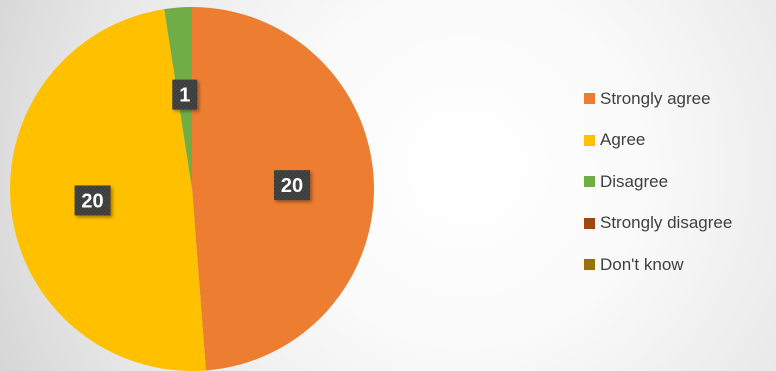 The width and height of the screenshot is (776, 371). I want to click on legend-label: Strongly disagree, so click(666, 222).